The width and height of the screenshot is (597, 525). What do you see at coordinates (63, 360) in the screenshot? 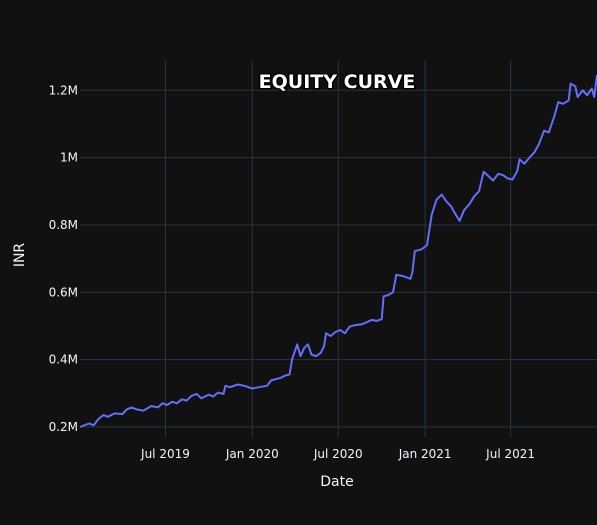
I see `y-tick-label: 0.4M` at bounding box center [63, 360].